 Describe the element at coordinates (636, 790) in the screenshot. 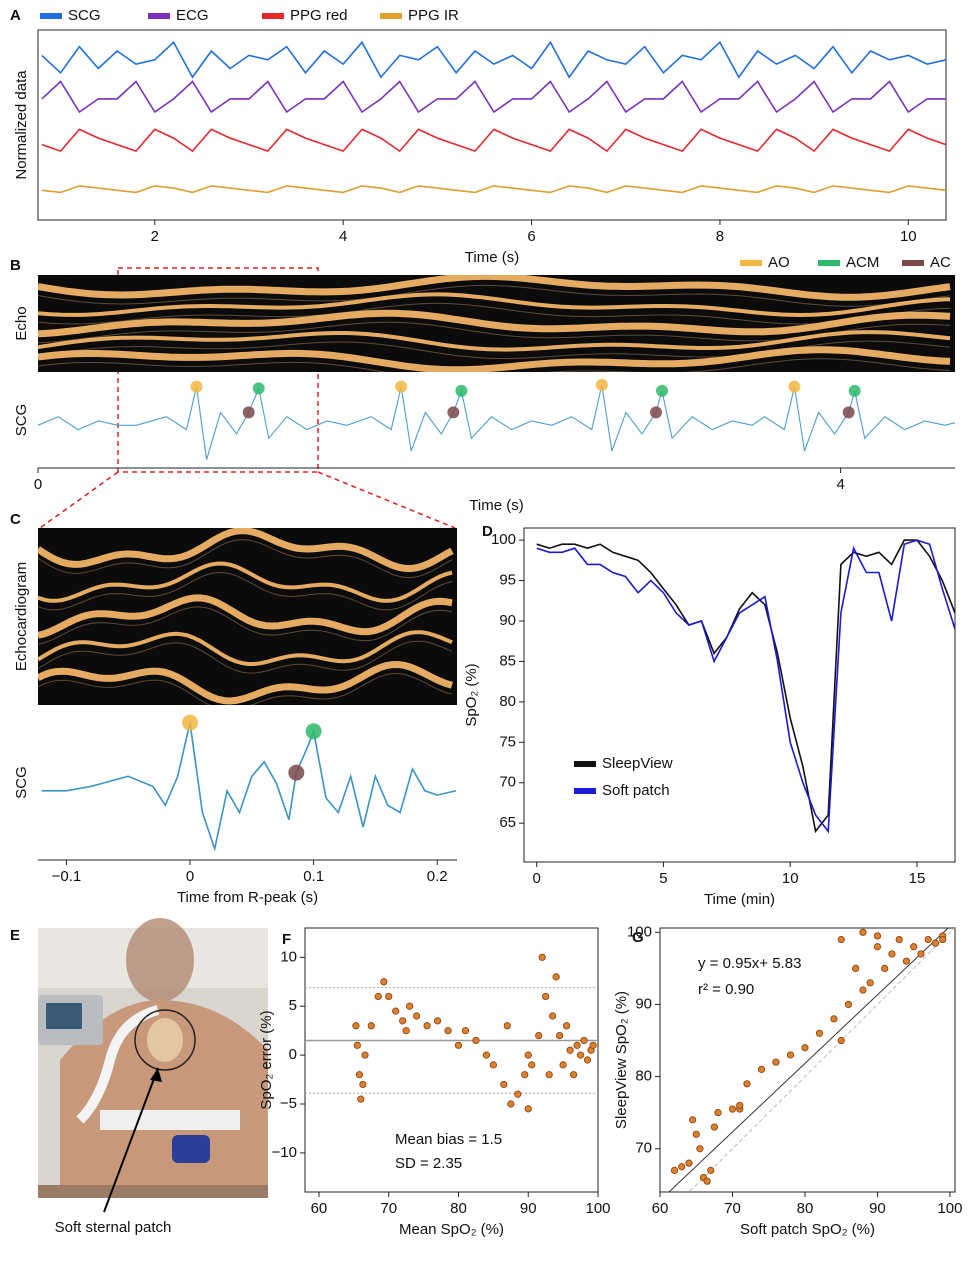

I see `legend-label: Soft patch` at that location.